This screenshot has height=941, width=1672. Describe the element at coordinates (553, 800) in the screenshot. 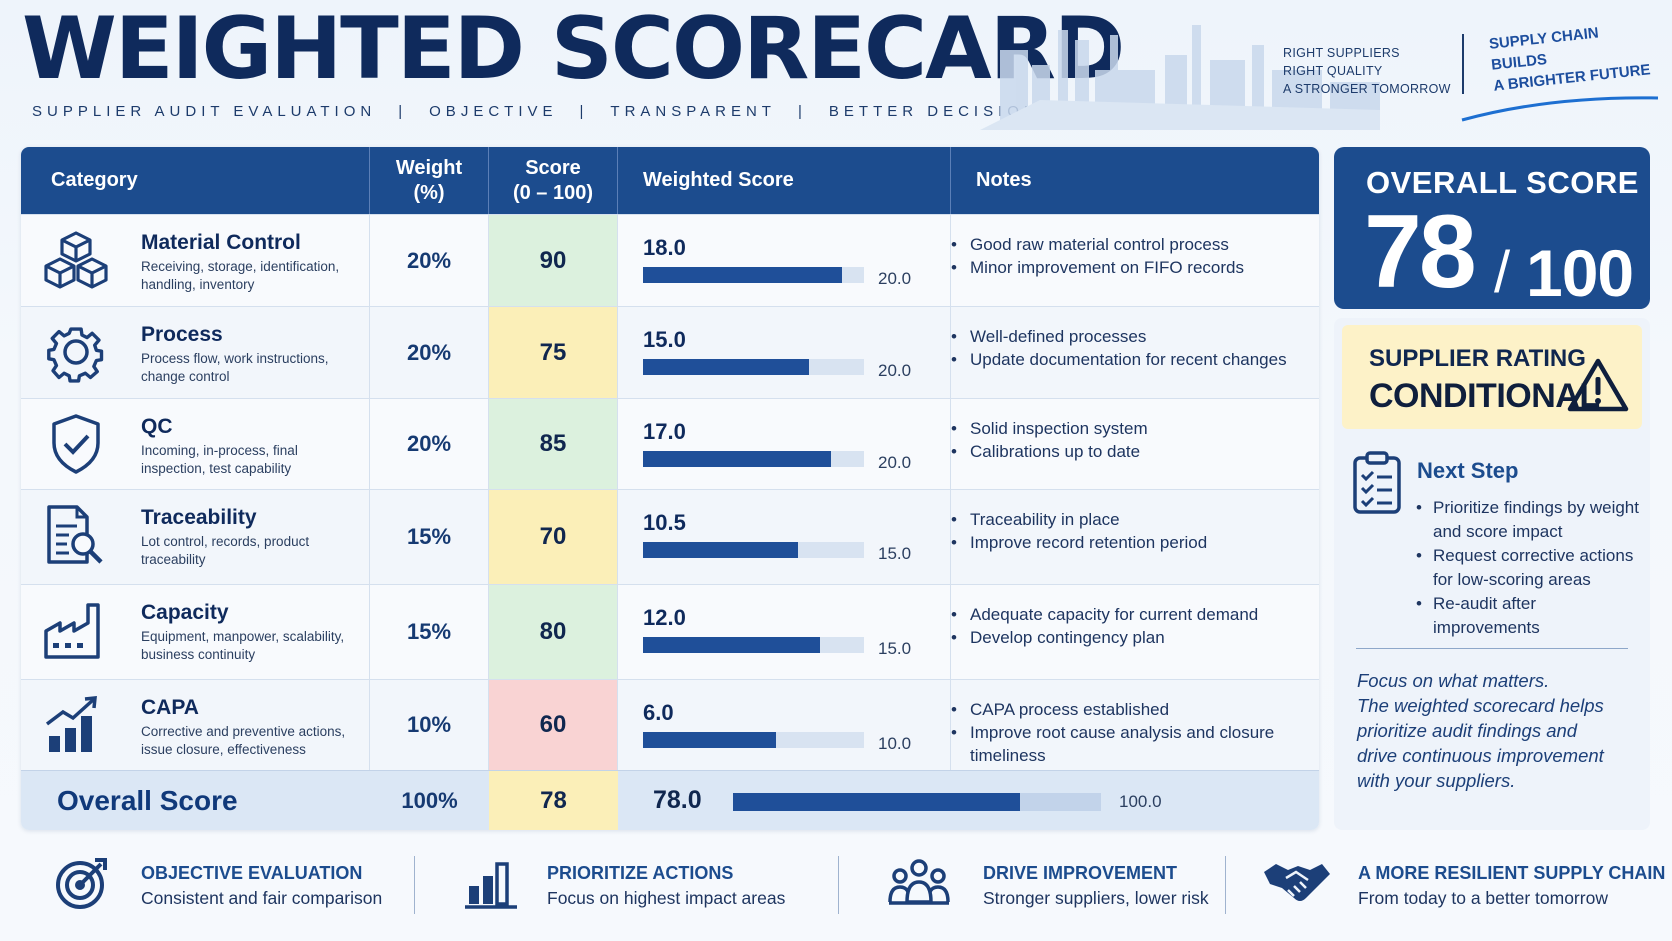

I see `total-score: 78` at that location.